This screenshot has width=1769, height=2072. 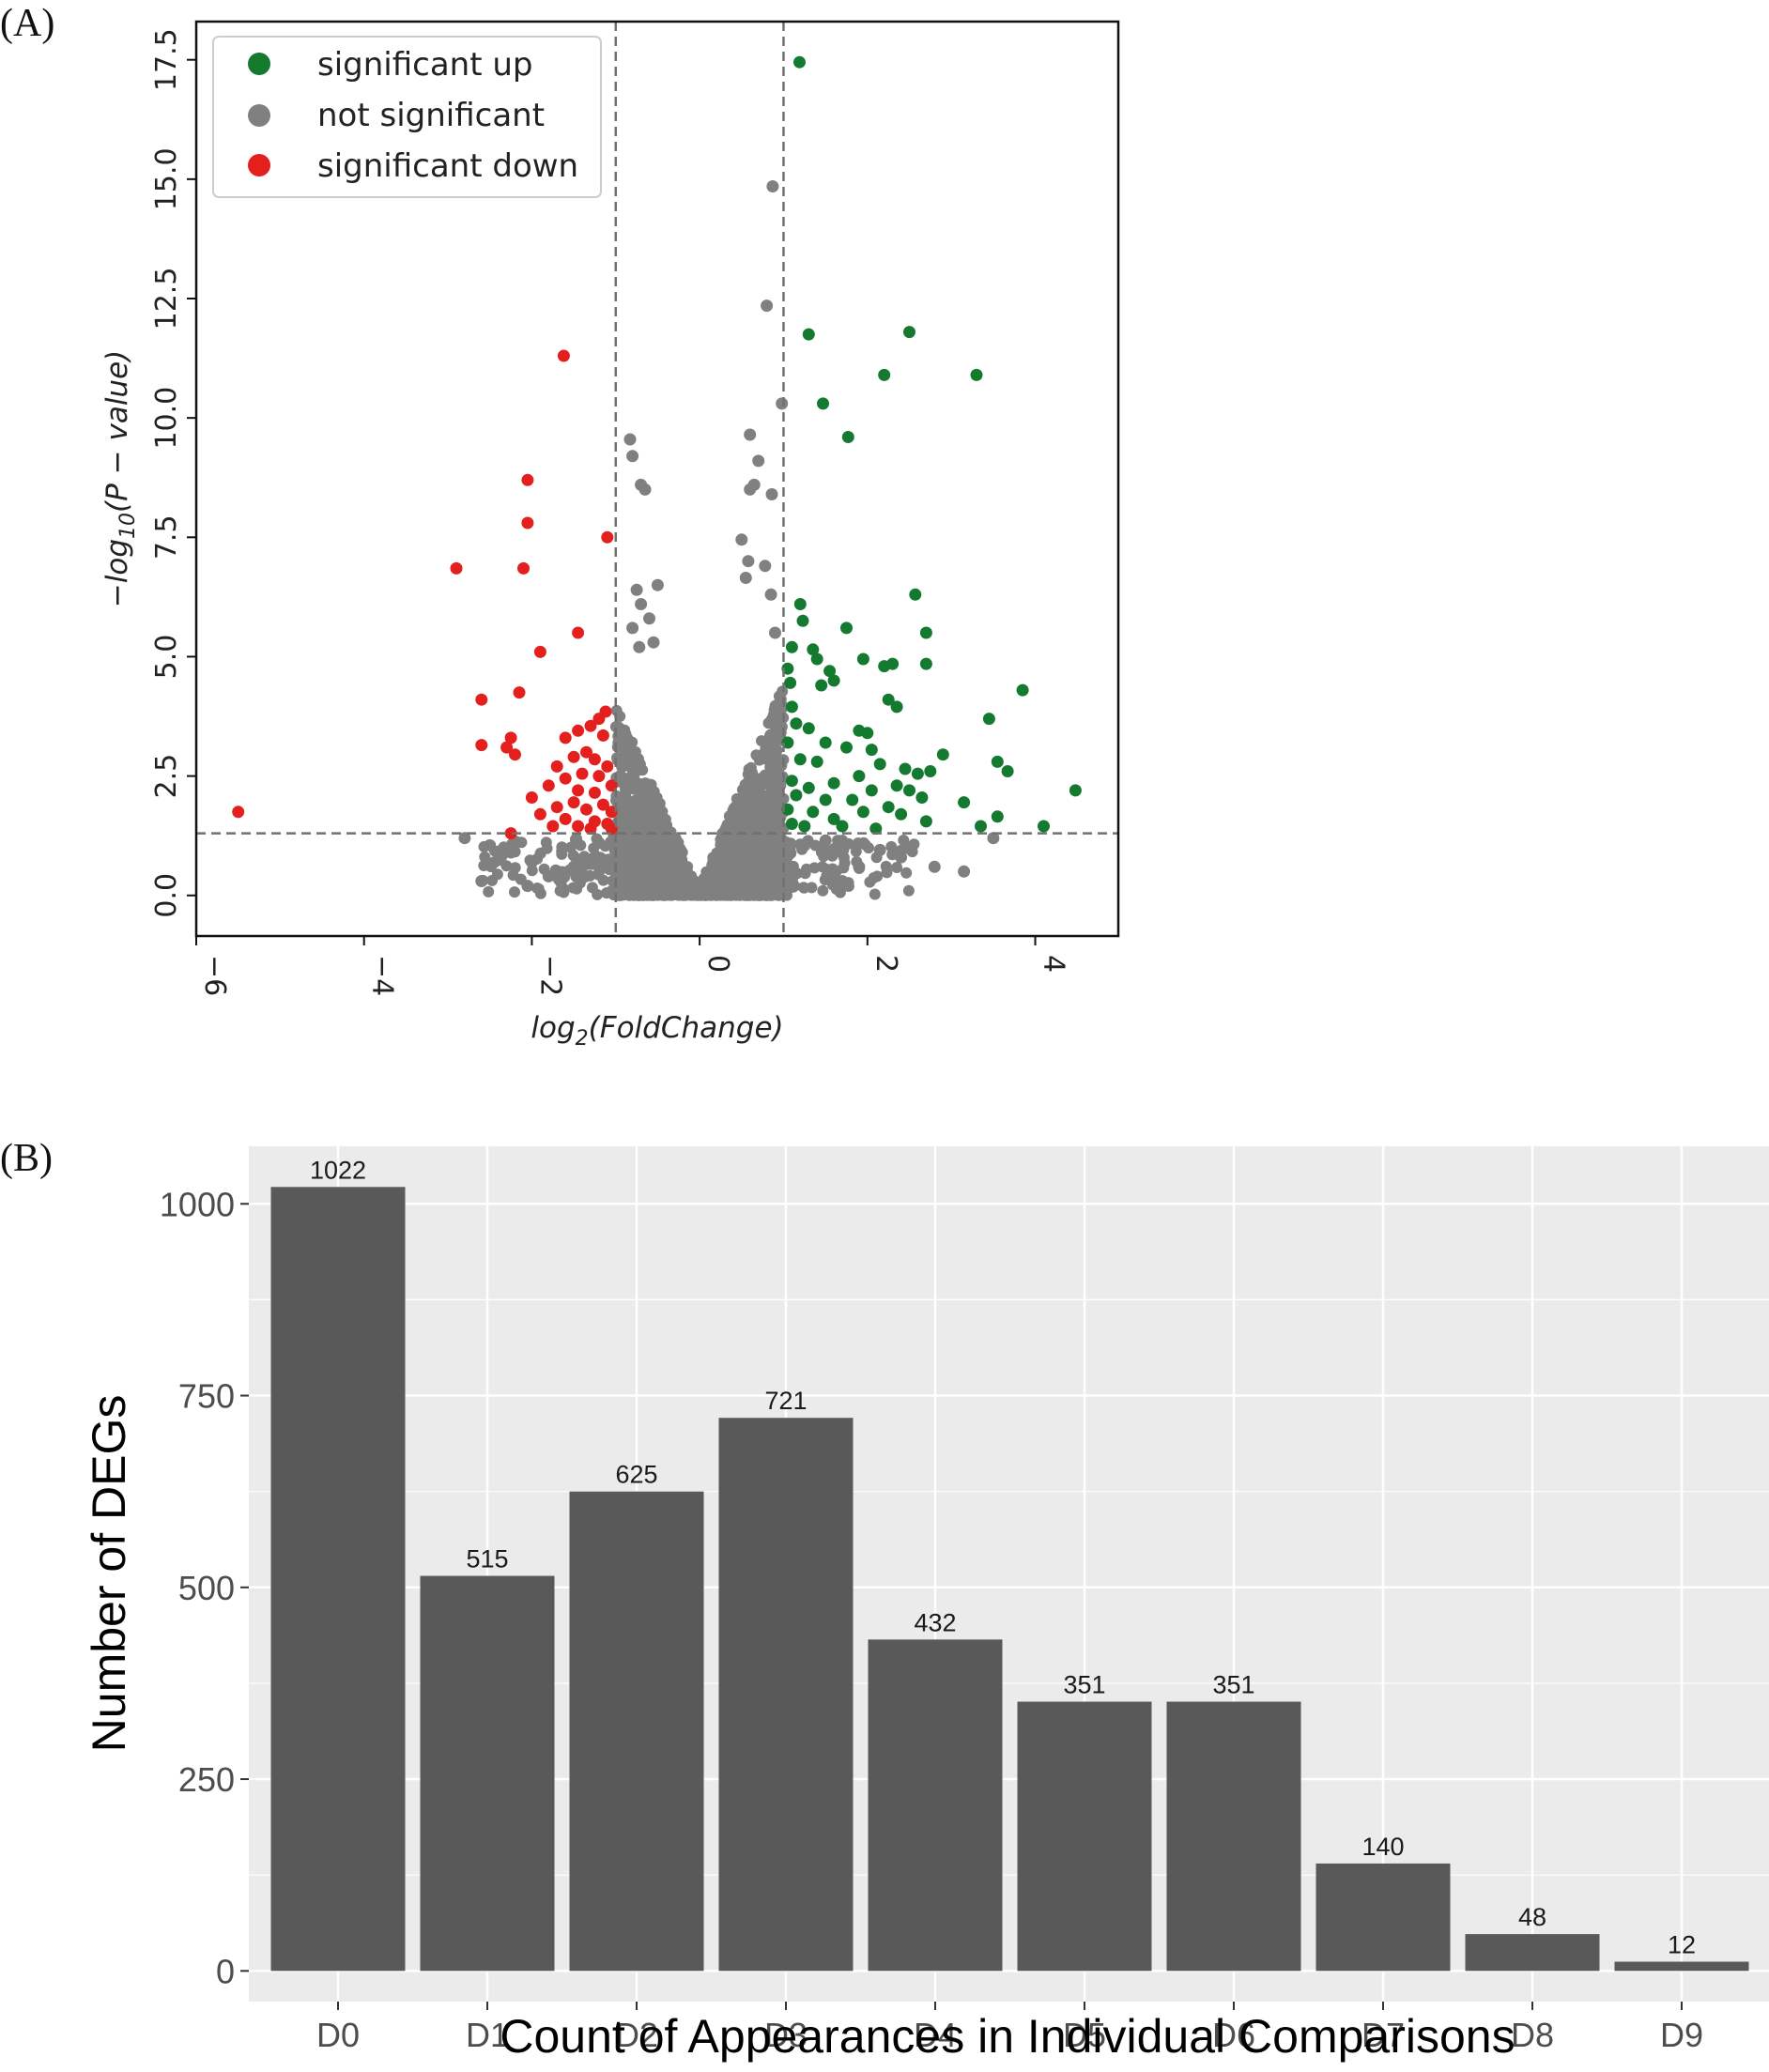 What do you see at coordinates (1084, 2035) in the screenshot?
I see `x-tick-label: D5` at bounding box center [1084, 2035].